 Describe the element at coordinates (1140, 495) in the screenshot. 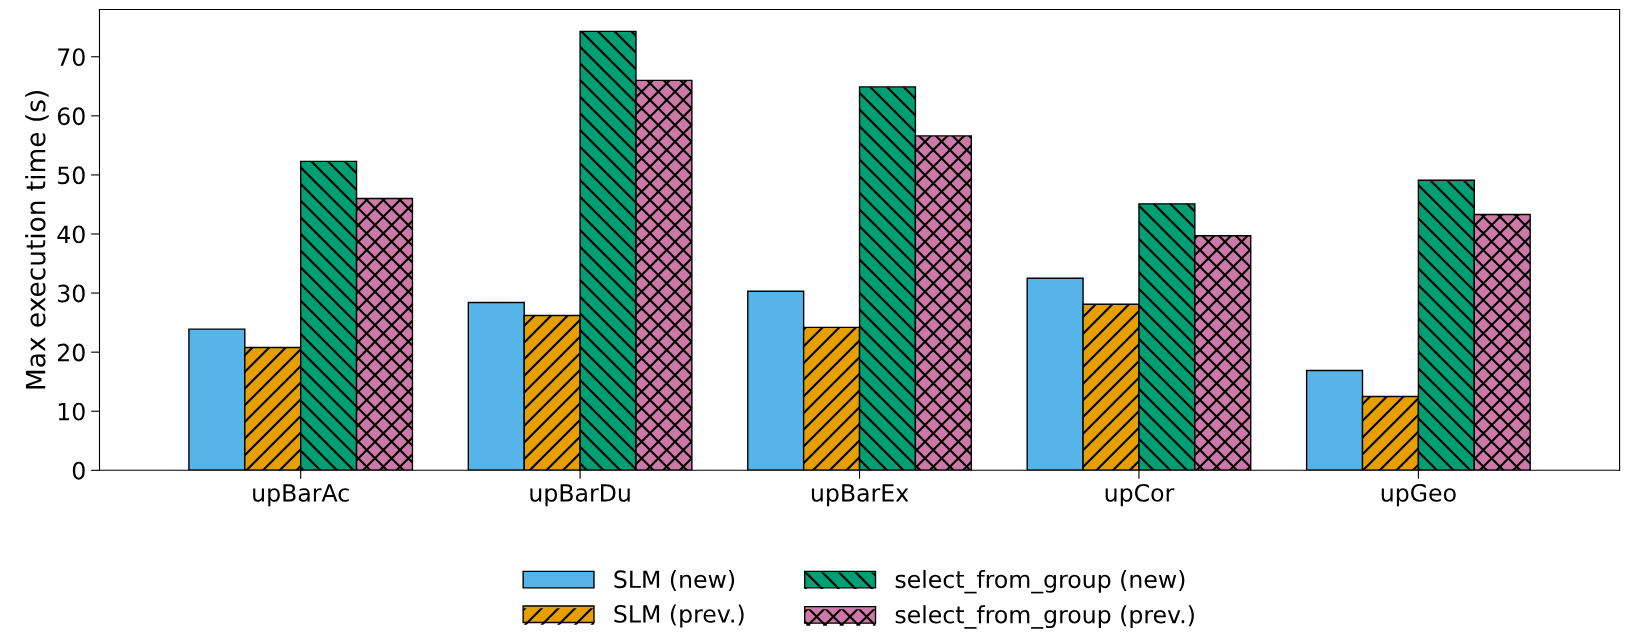

I see `x-tick-label: upCor` at that location.